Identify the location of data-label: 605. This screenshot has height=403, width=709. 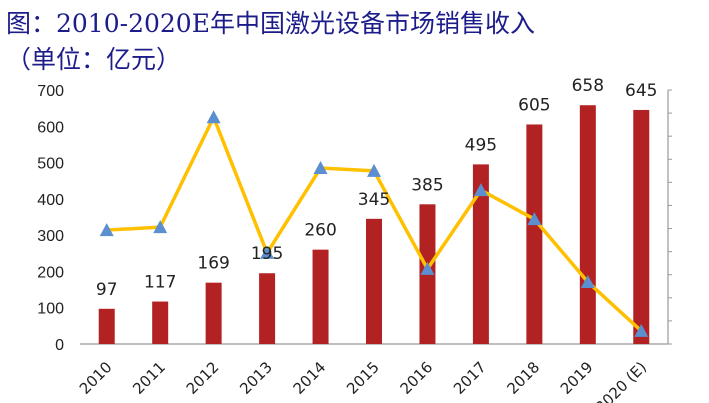
(534, 105).